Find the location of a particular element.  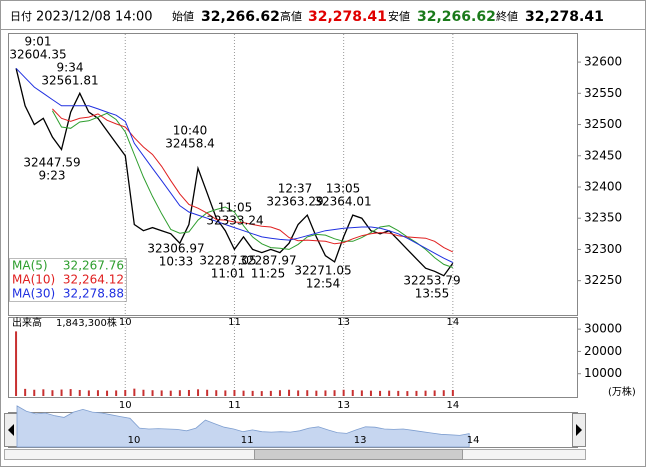

x-tick-label: 14 is located at coordinates (452, 405).